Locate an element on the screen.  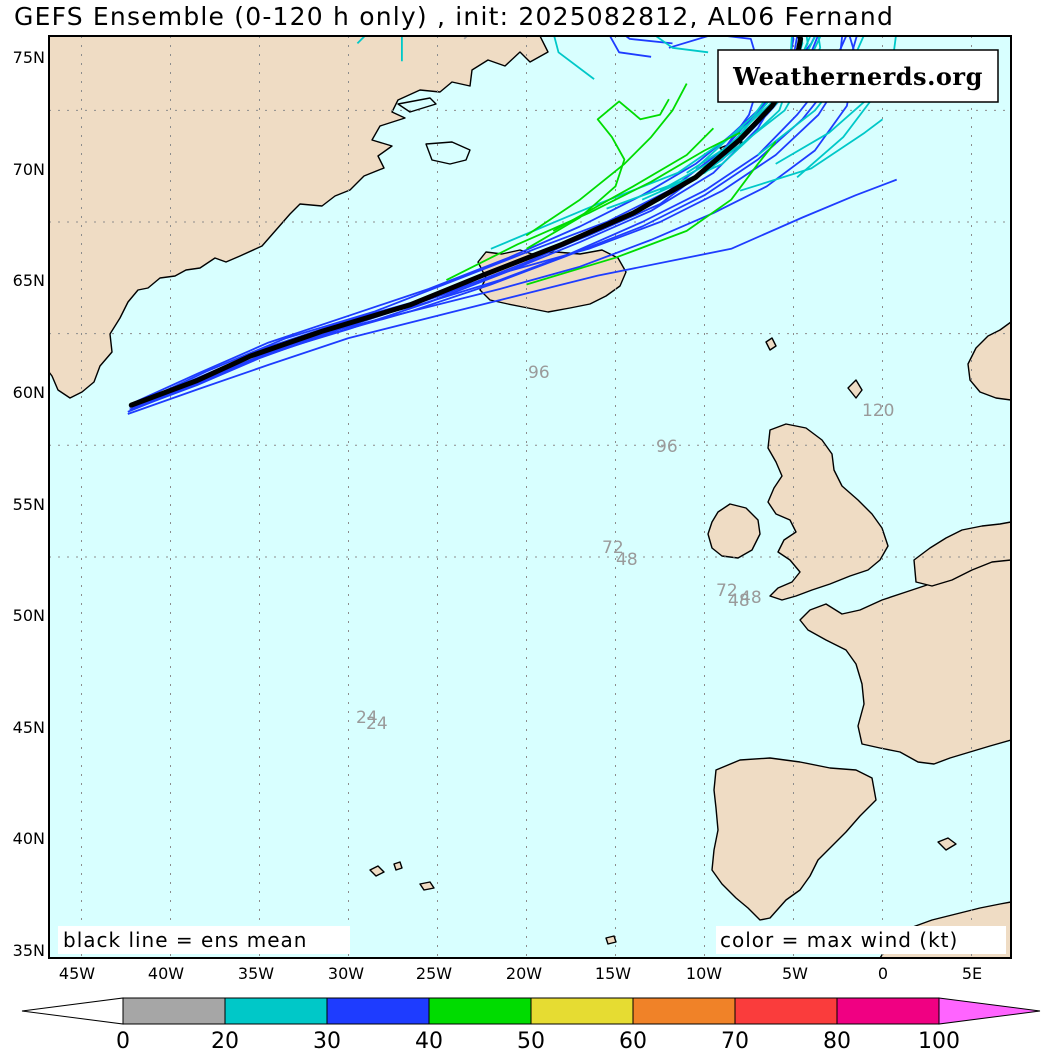
ireland-land is located at coordinates (734, 531).